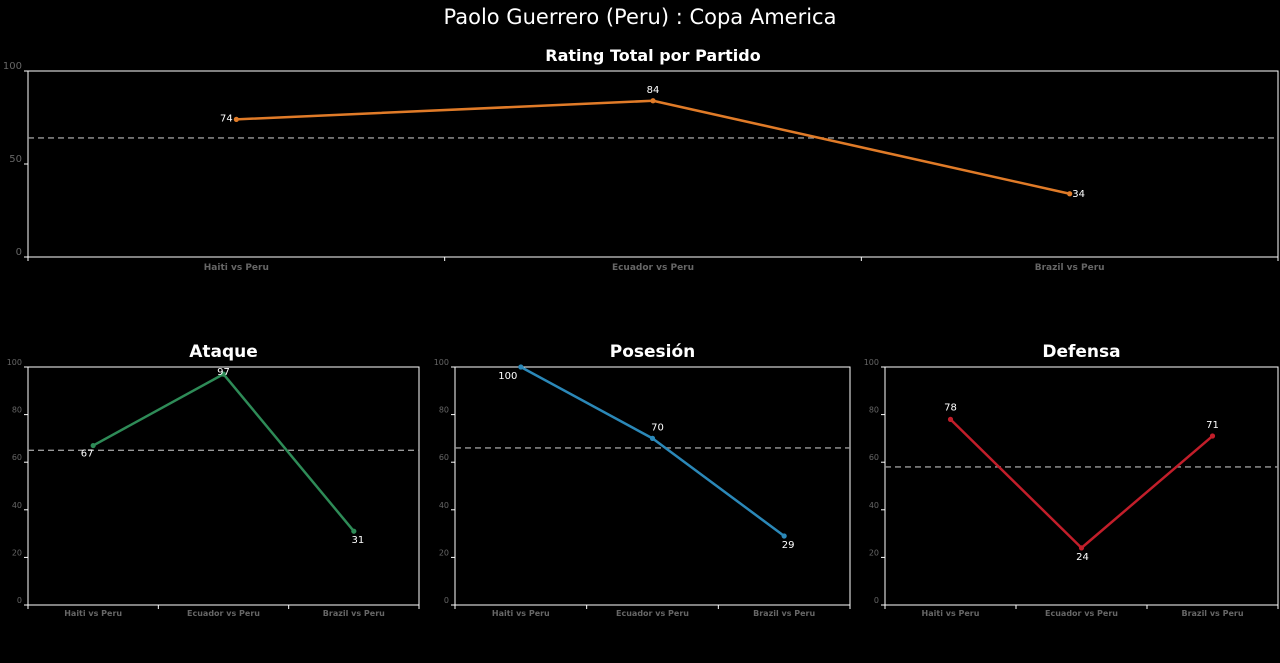  I want to click on posesion-xtick-label: Ecuador vs Peru, so click(652, 613).